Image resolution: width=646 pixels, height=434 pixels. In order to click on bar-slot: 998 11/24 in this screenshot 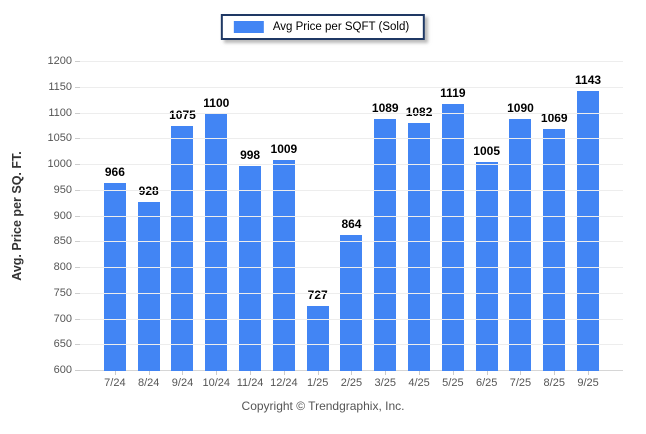, I will do `click(250, 225)`.